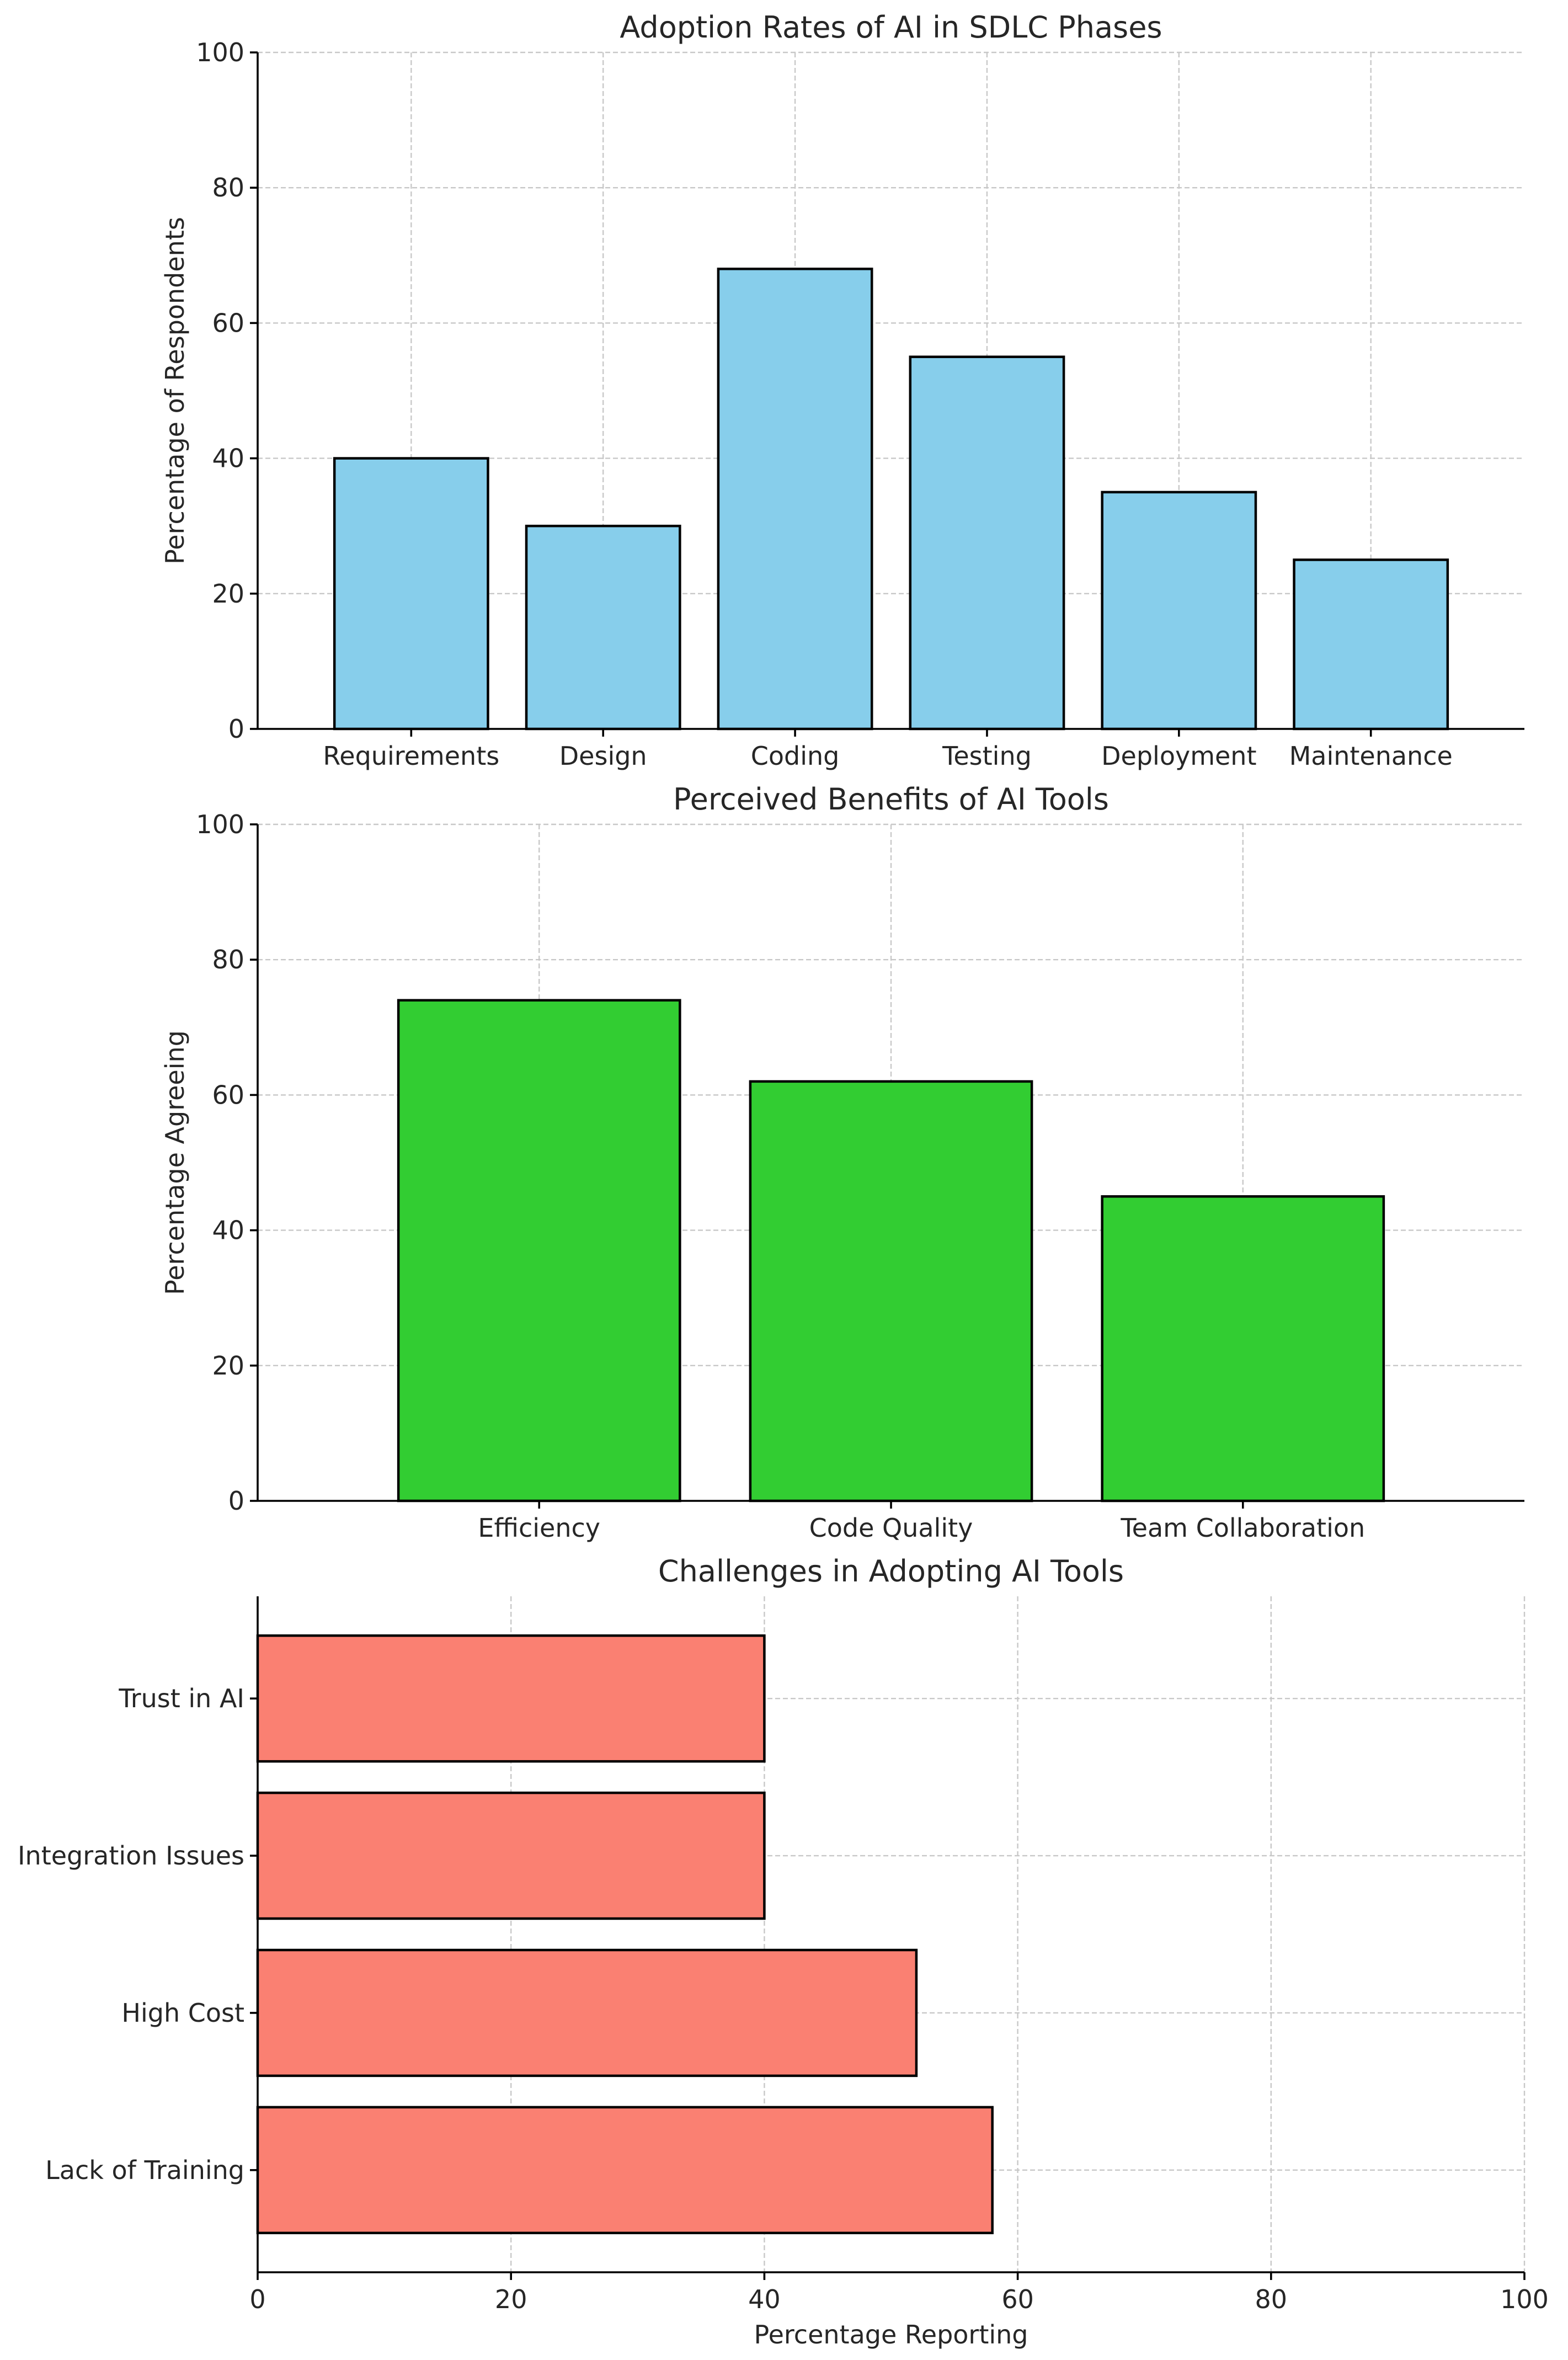  Describe the element at coordinates (795, 756) in the screenshot. I see `x-tick-label: Coding` at that location.